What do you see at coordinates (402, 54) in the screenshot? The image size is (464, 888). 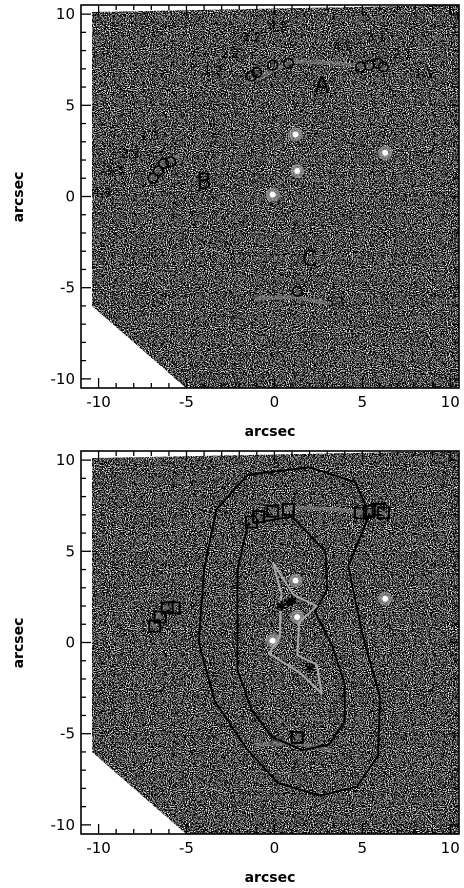 I see `image-label: 2.1` at bounding box center [402, 54].